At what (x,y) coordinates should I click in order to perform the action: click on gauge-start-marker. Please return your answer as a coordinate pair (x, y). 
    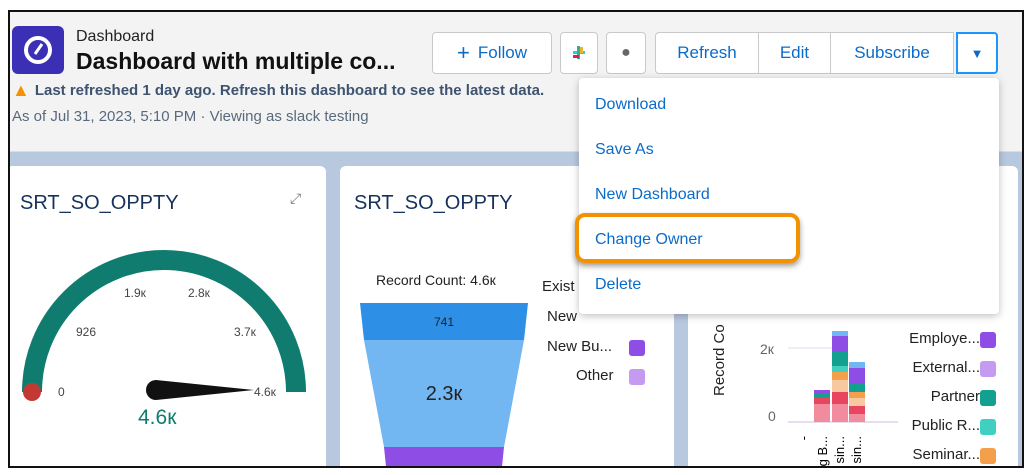
    Looking at the image, I should click on (32, 392).